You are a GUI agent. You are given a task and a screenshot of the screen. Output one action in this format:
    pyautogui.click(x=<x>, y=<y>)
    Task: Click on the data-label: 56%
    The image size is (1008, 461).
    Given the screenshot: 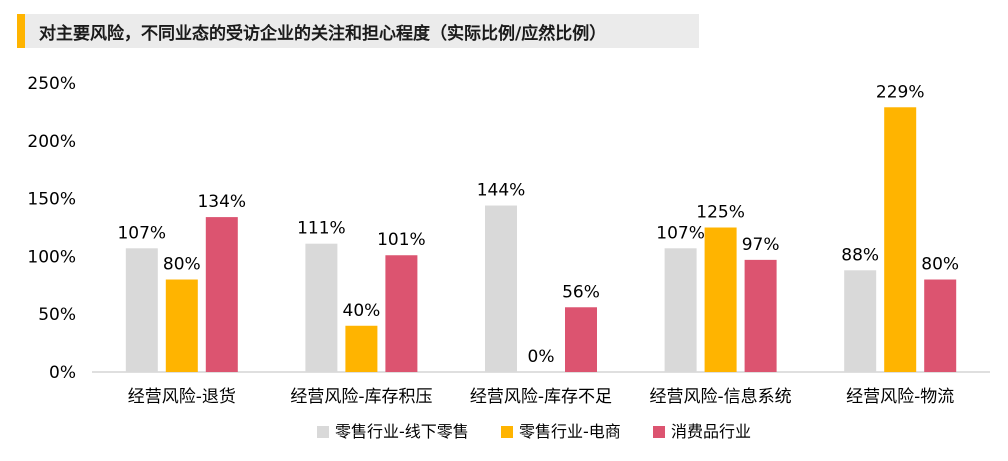 What is the action you would take?
    pyautogui.click(x=581, y=292)
    